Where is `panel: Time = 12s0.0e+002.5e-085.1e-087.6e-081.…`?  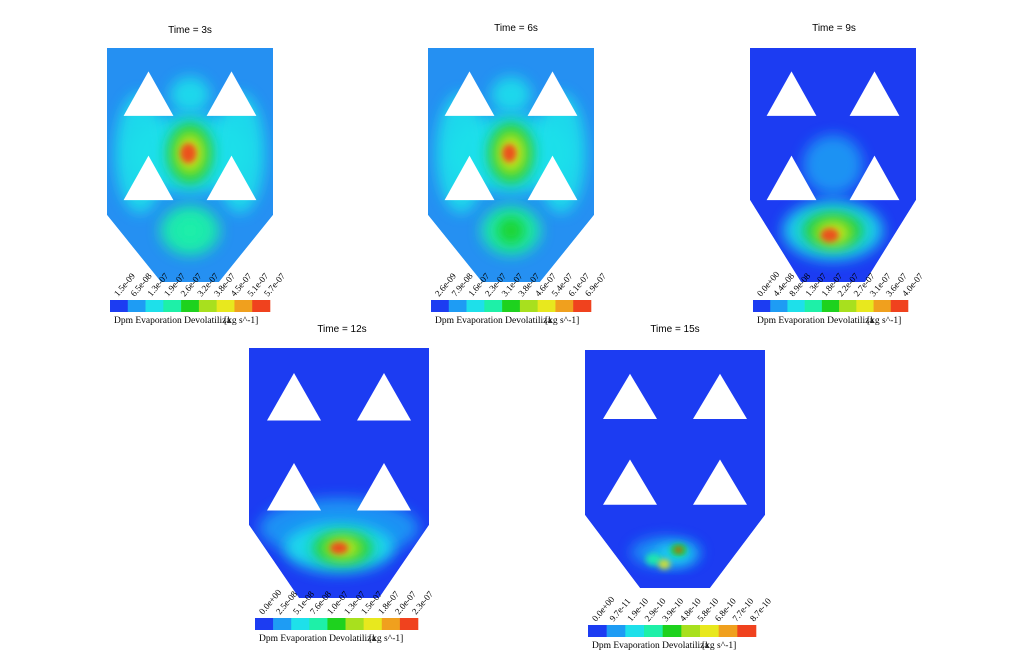 panel: Time = 12s0.0e+002.5e-085.1e-087.6e-081.… is located at coordinates (342, 484).